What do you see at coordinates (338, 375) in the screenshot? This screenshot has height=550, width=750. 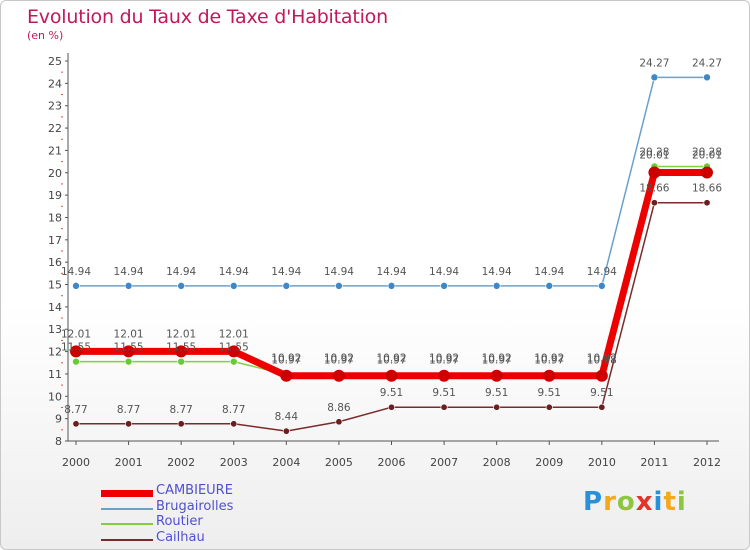 I see `point-cambieure-2005` at bounding box center [338, 375].